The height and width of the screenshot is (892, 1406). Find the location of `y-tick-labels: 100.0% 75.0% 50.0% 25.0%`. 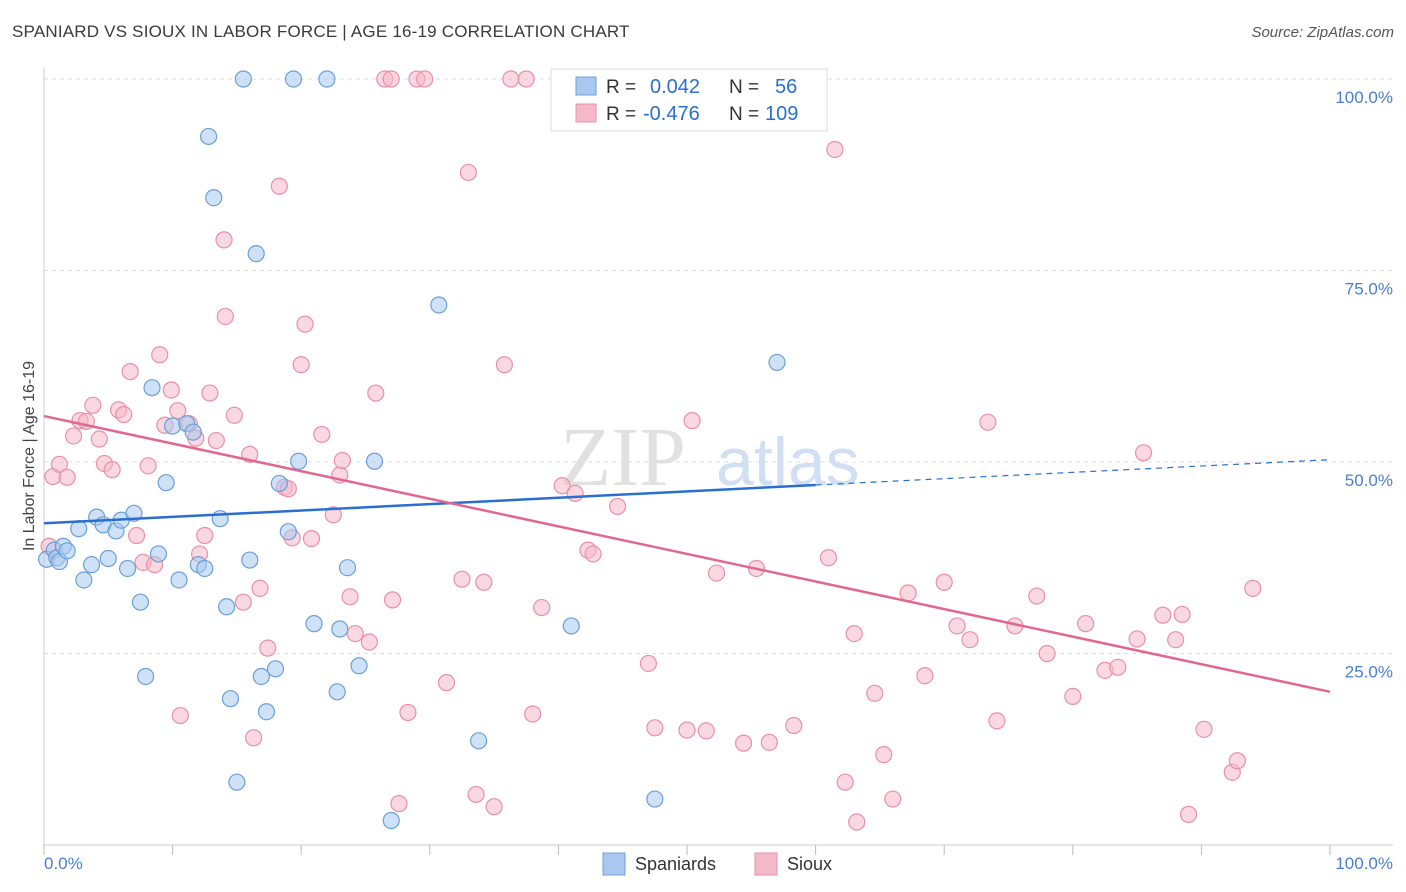

y-tick-labels: 100.0% 75.0% 50.0% 25.0% is located at coordinates (1364, 385).